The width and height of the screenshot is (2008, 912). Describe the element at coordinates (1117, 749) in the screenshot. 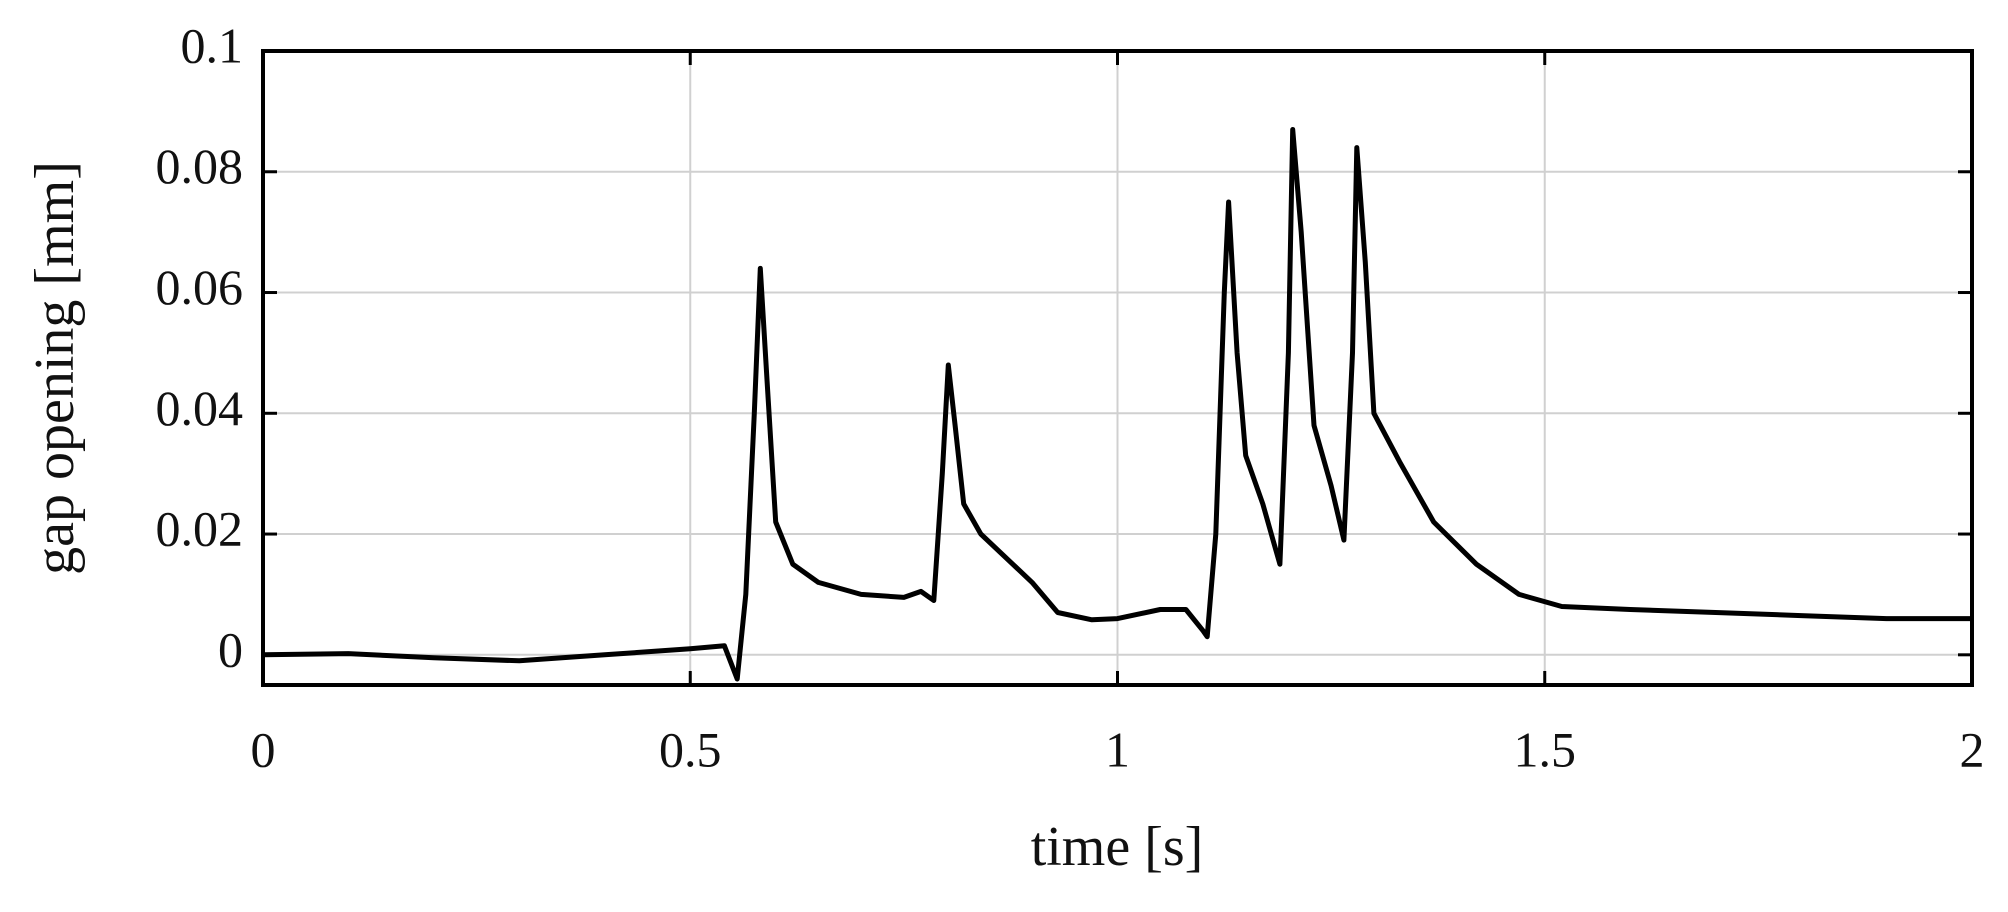

I see `x-tick-label: 1` at that location.